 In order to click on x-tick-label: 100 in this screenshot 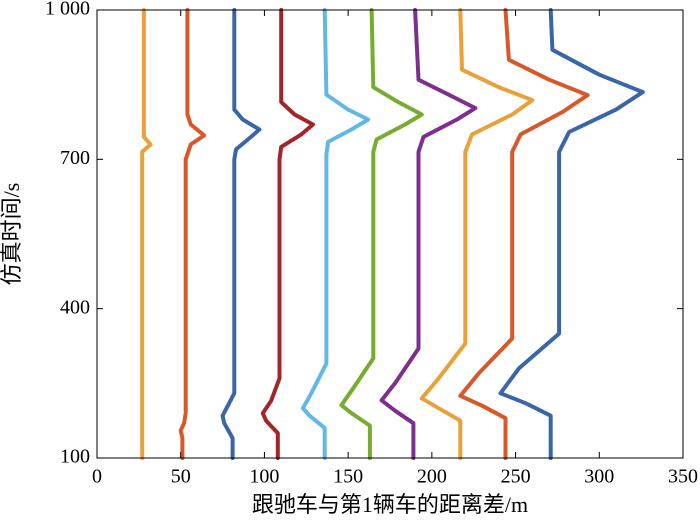, I will do `click(264, 477)`.